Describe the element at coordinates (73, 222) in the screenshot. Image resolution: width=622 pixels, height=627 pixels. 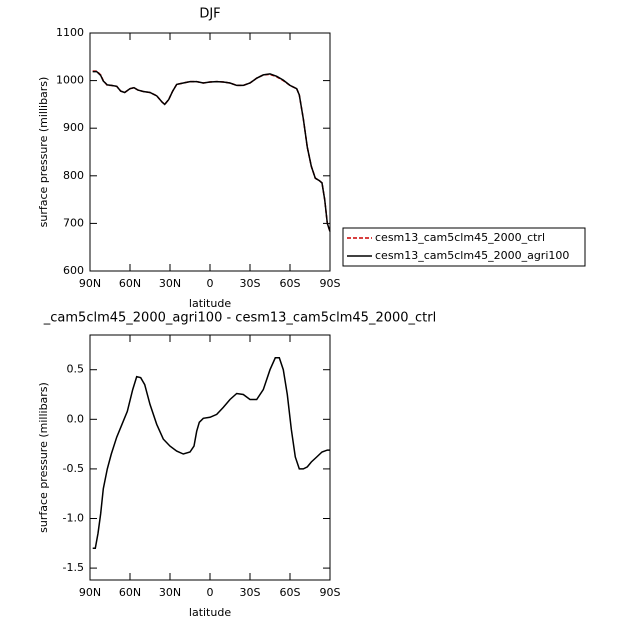
I see `y-tick-label: 700` at that location.